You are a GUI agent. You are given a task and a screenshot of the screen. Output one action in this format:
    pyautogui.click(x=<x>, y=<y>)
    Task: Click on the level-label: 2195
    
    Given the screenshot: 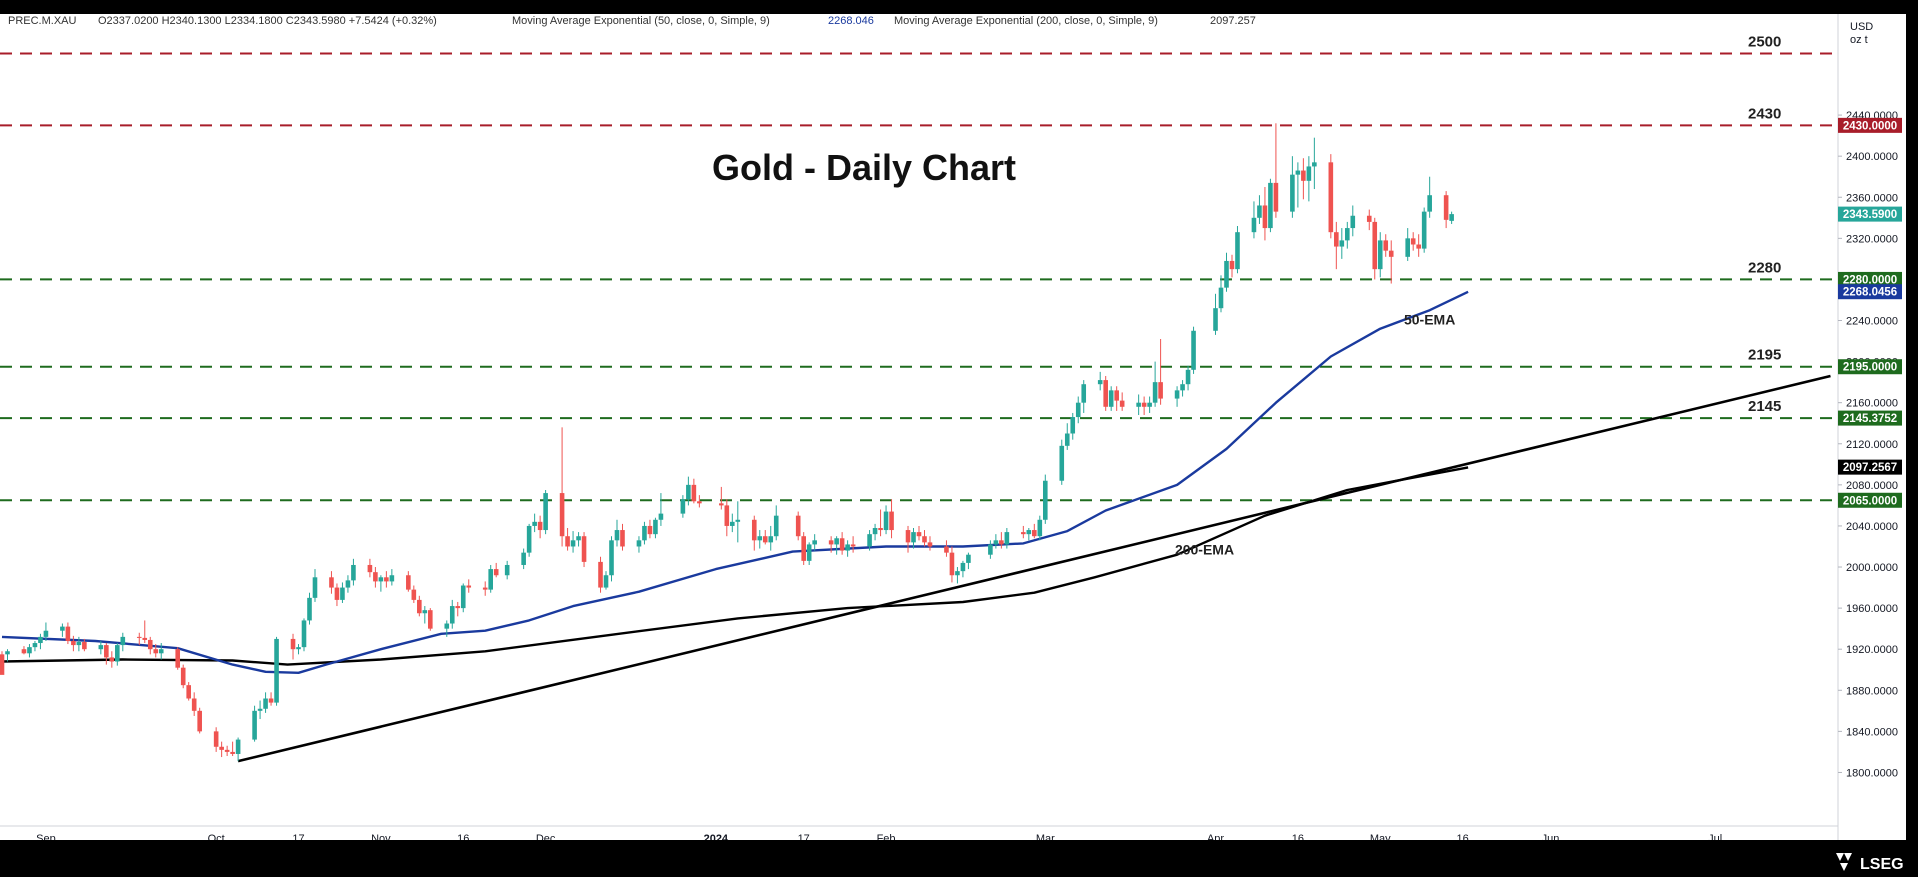 What is the action you would take?
    pyautogui.click(x=1764, y=355)
    